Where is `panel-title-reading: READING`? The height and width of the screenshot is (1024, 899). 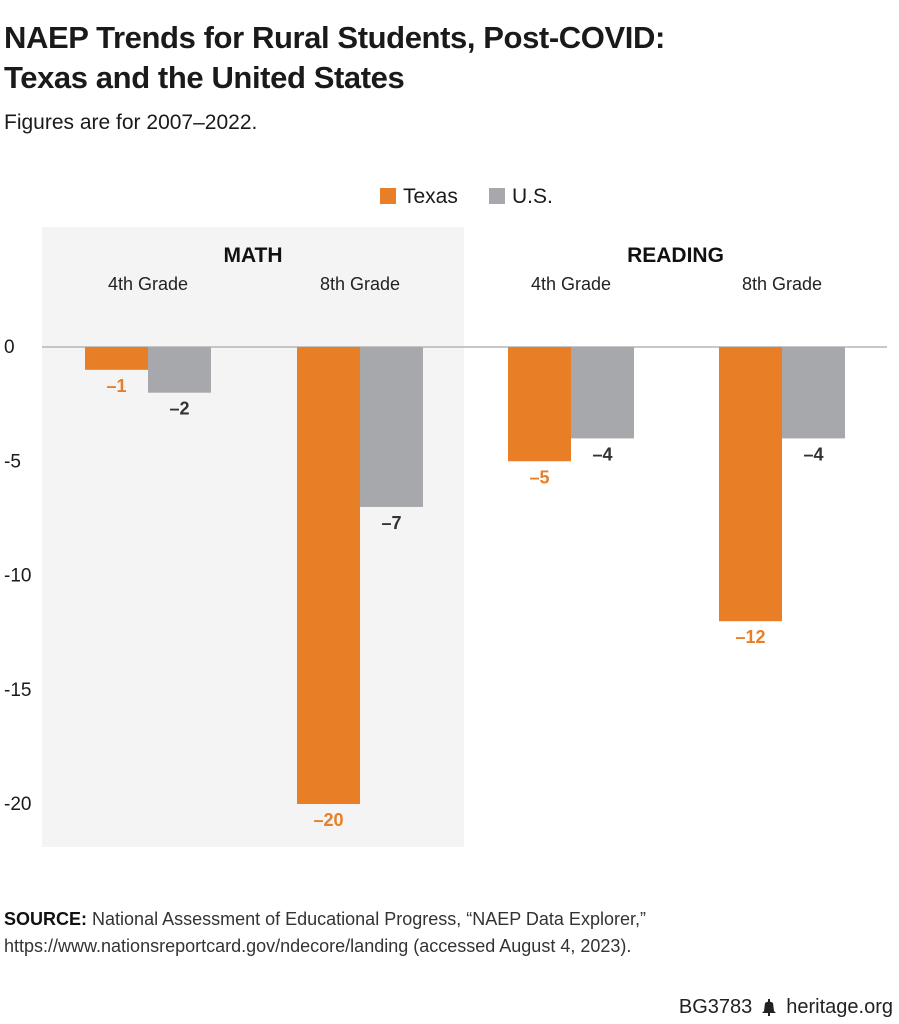
panel-title-reading: READING is located at coordinates (675, 255).